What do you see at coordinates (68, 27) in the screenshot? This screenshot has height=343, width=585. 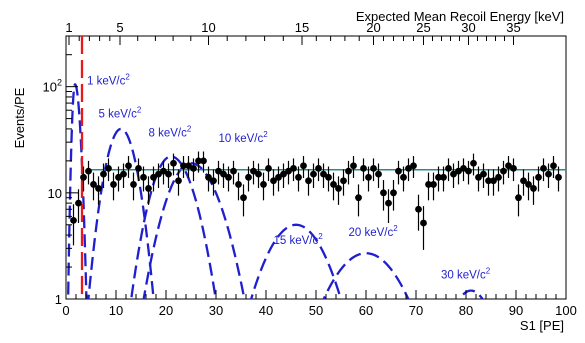 I see `top-tick-label: 1` at bounding box center [68, 27].